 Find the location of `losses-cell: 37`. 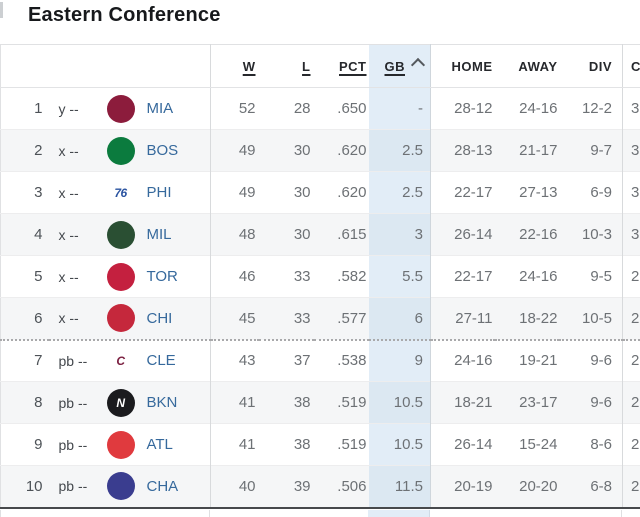

losses-cell: 37 is located at coordinates (286, 360).